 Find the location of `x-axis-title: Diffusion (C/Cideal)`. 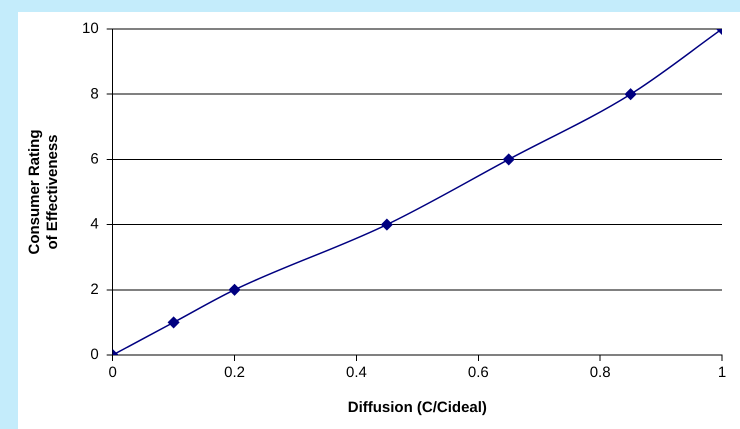

x-axis-title: Diffusion (C/Cideal) is located at coordinates (417, 407).